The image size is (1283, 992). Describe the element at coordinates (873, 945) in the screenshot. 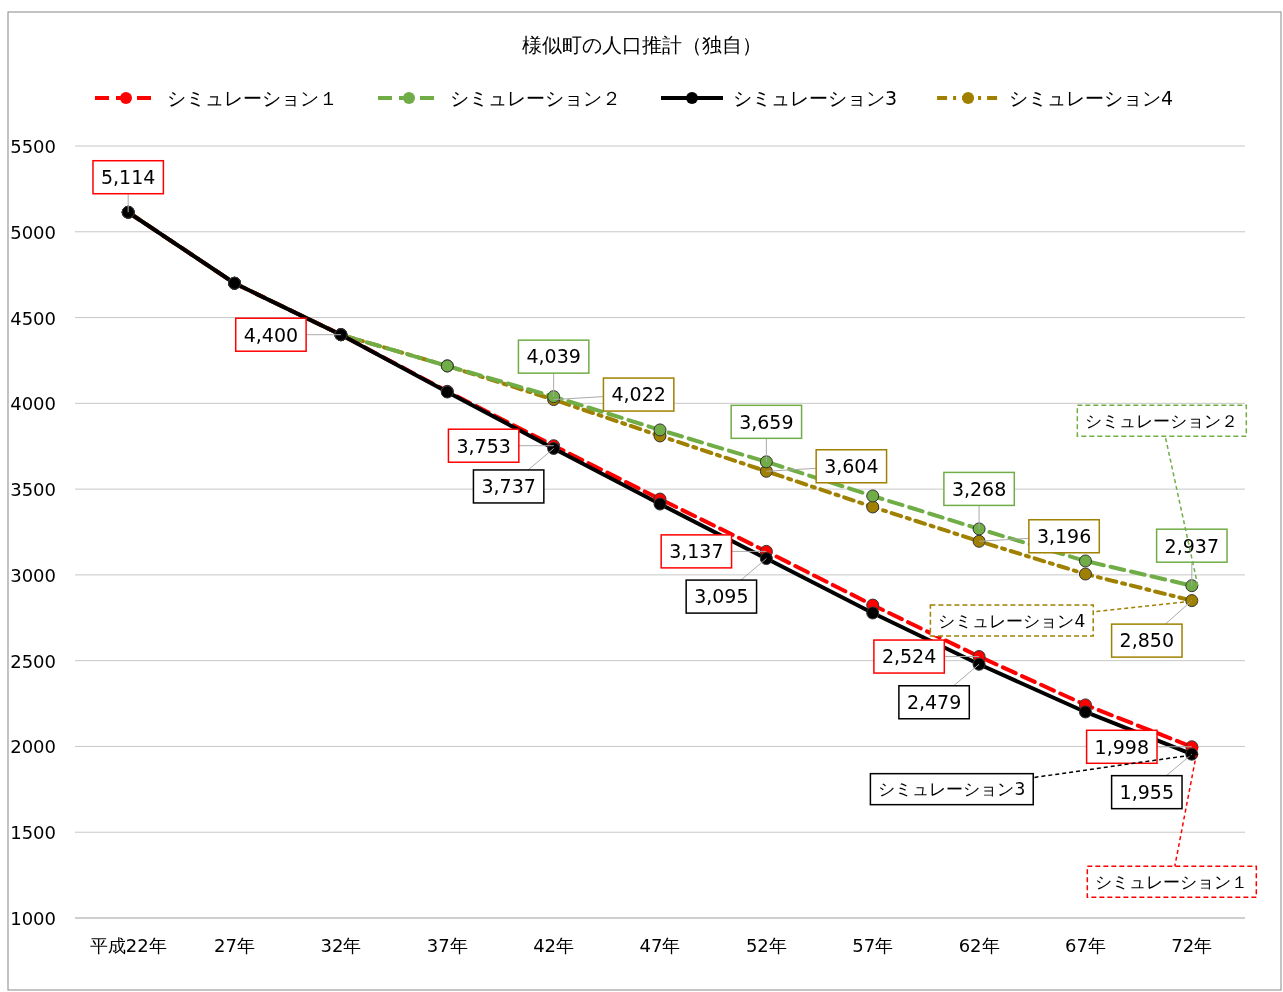

I see `x-tick-label: 57年` at that location.